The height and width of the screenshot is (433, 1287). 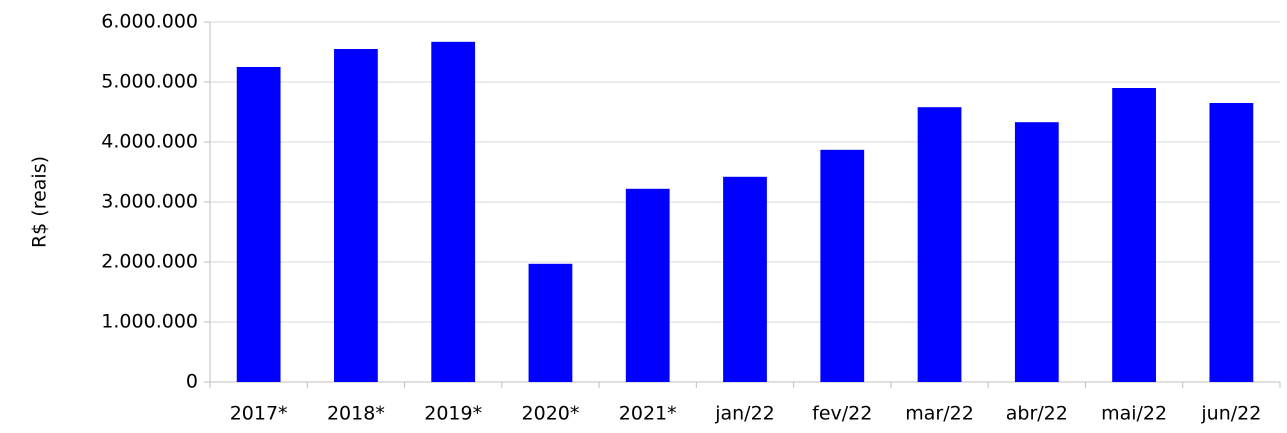 What do you see at coordinates (1134, 414) in the screenshot?
I see `x-tick-label: mai/22` at bounding box center [1134, 414].